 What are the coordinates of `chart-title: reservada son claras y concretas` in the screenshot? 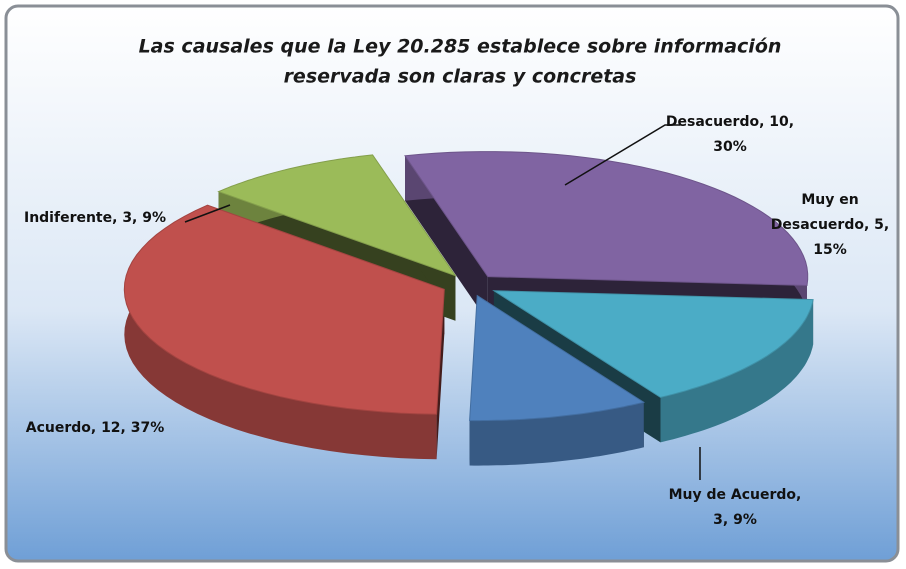 It's located at (460, 77).